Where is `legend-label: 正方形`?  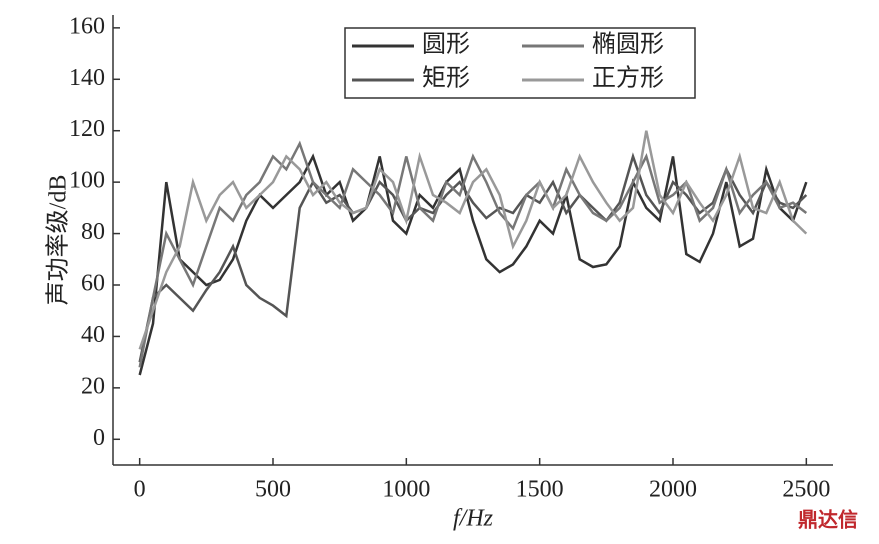 legend-label: 正方形 is located at coordinates (628, 78).